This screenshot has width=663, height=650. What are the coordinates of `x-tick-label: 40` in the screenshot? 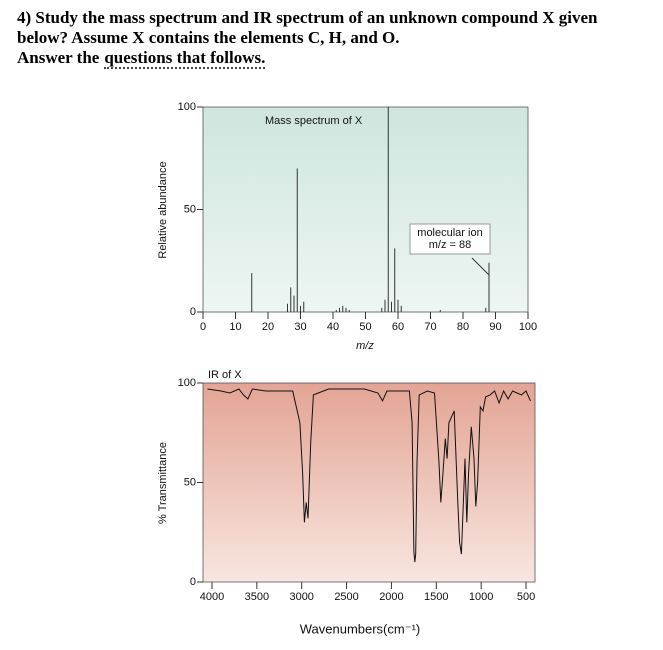 It's located at (333, 327).